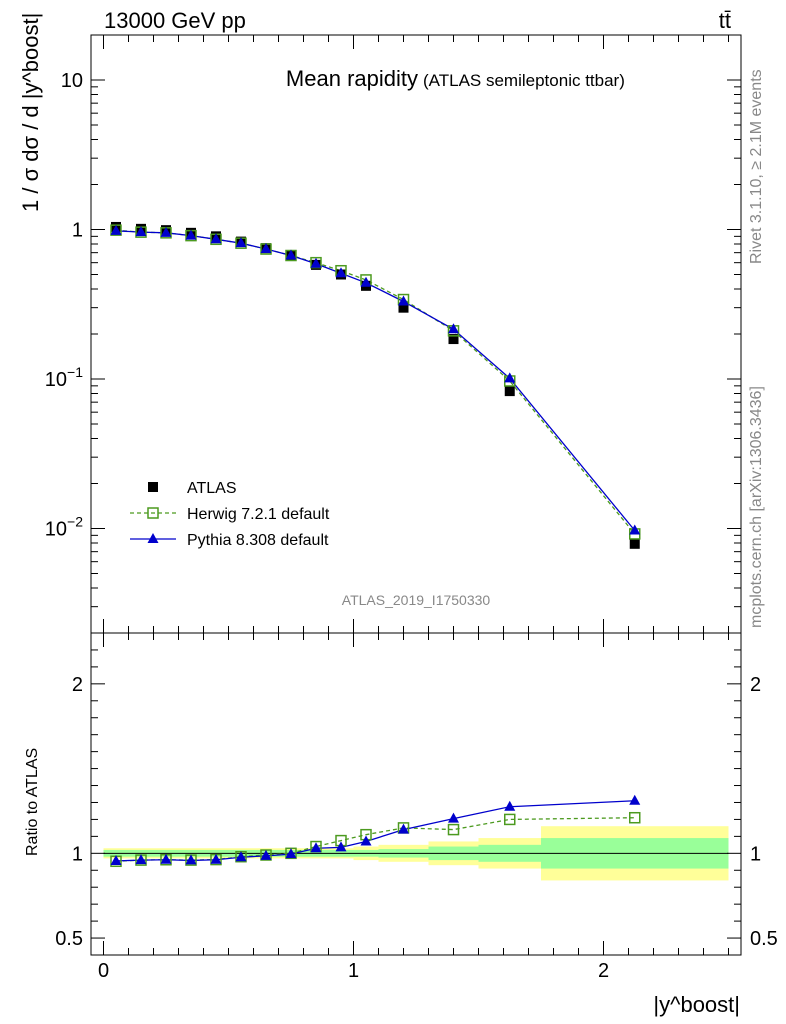 The height and width of the screenshot is (1024, 786). What do you see at coordinates (352, 78) in the screenshot?
I see `plot-title: Mean rapidity` at bounding box center [352, 78].